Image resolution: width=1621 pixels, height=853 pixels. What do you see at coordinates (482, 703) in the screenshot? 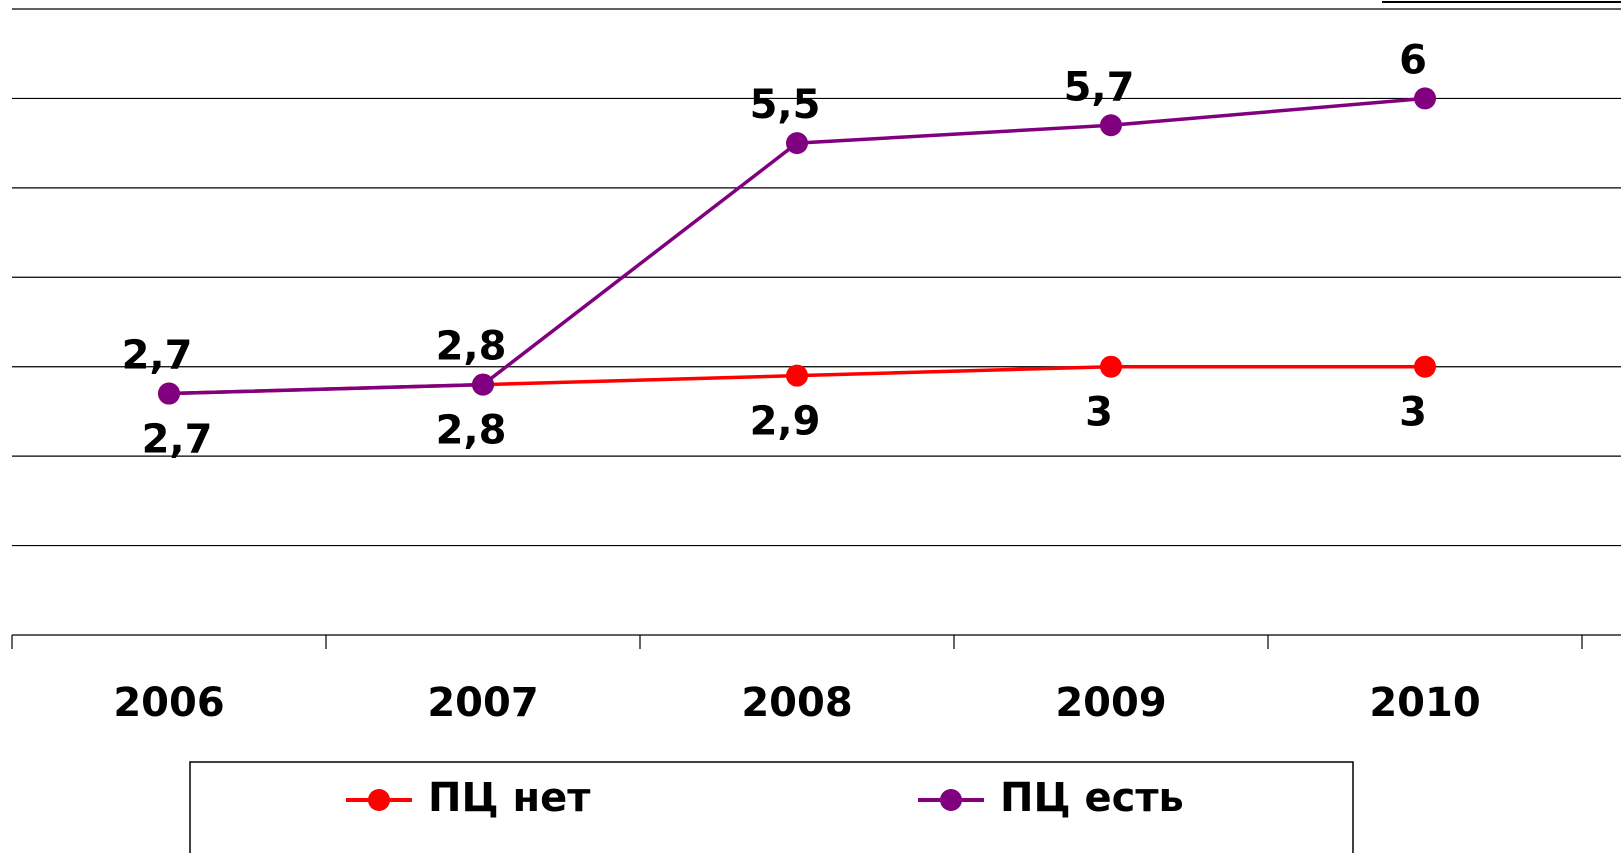
I see `x-tick-label: 2007` at bounding box center [482, 703].